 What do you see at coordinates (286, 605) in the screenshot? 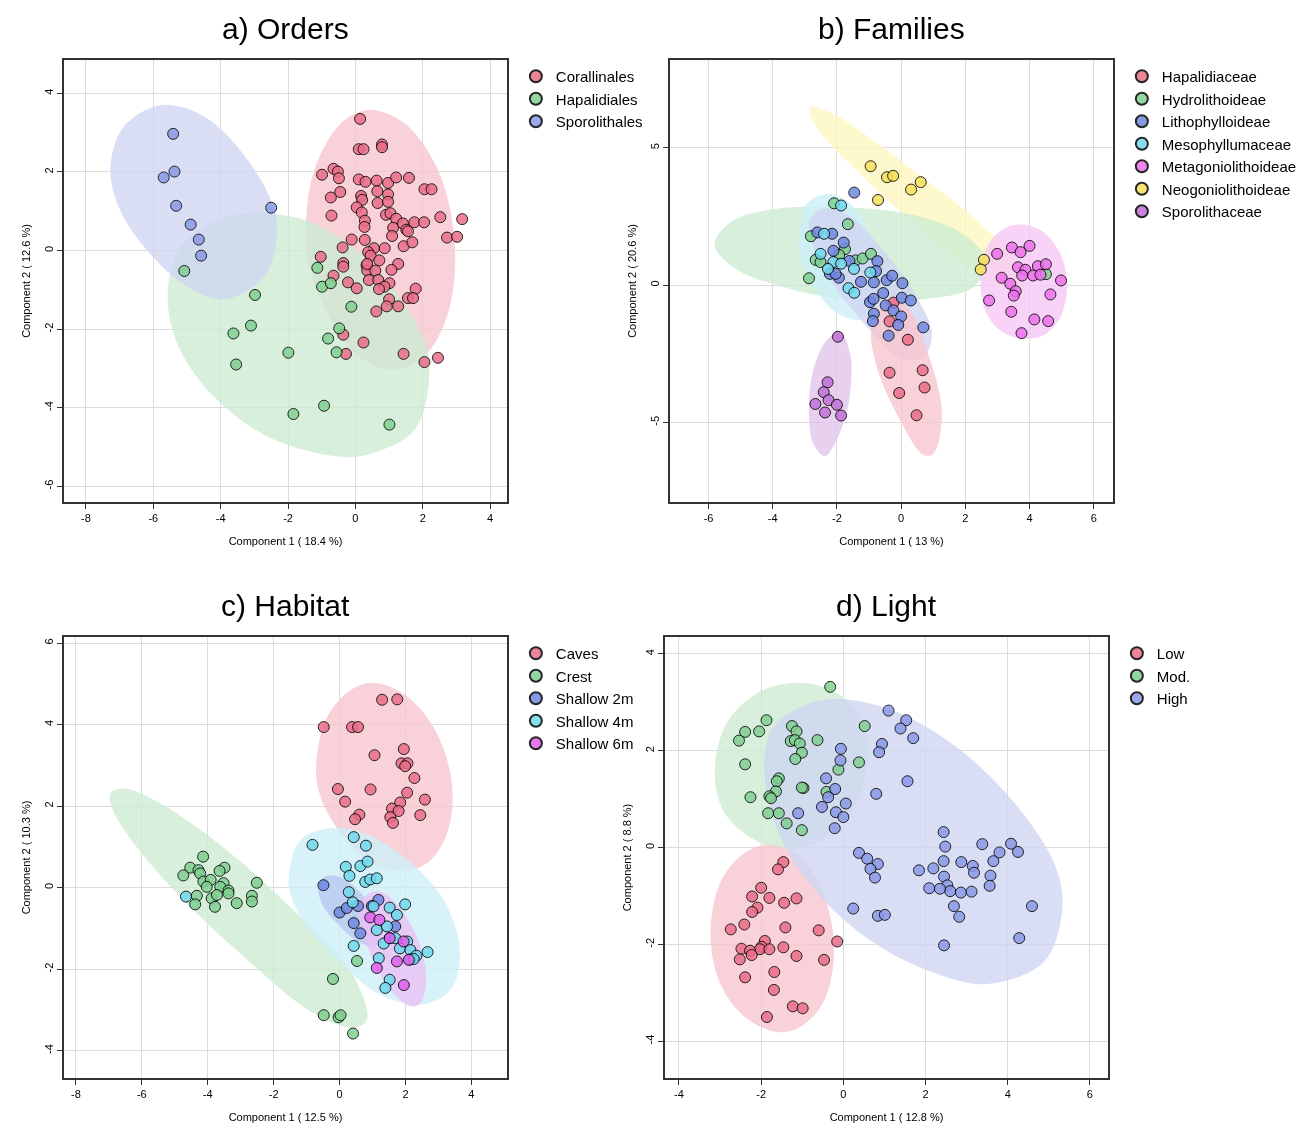
I see `chart-title: c) Habitat` at bounding box center [286, 605].